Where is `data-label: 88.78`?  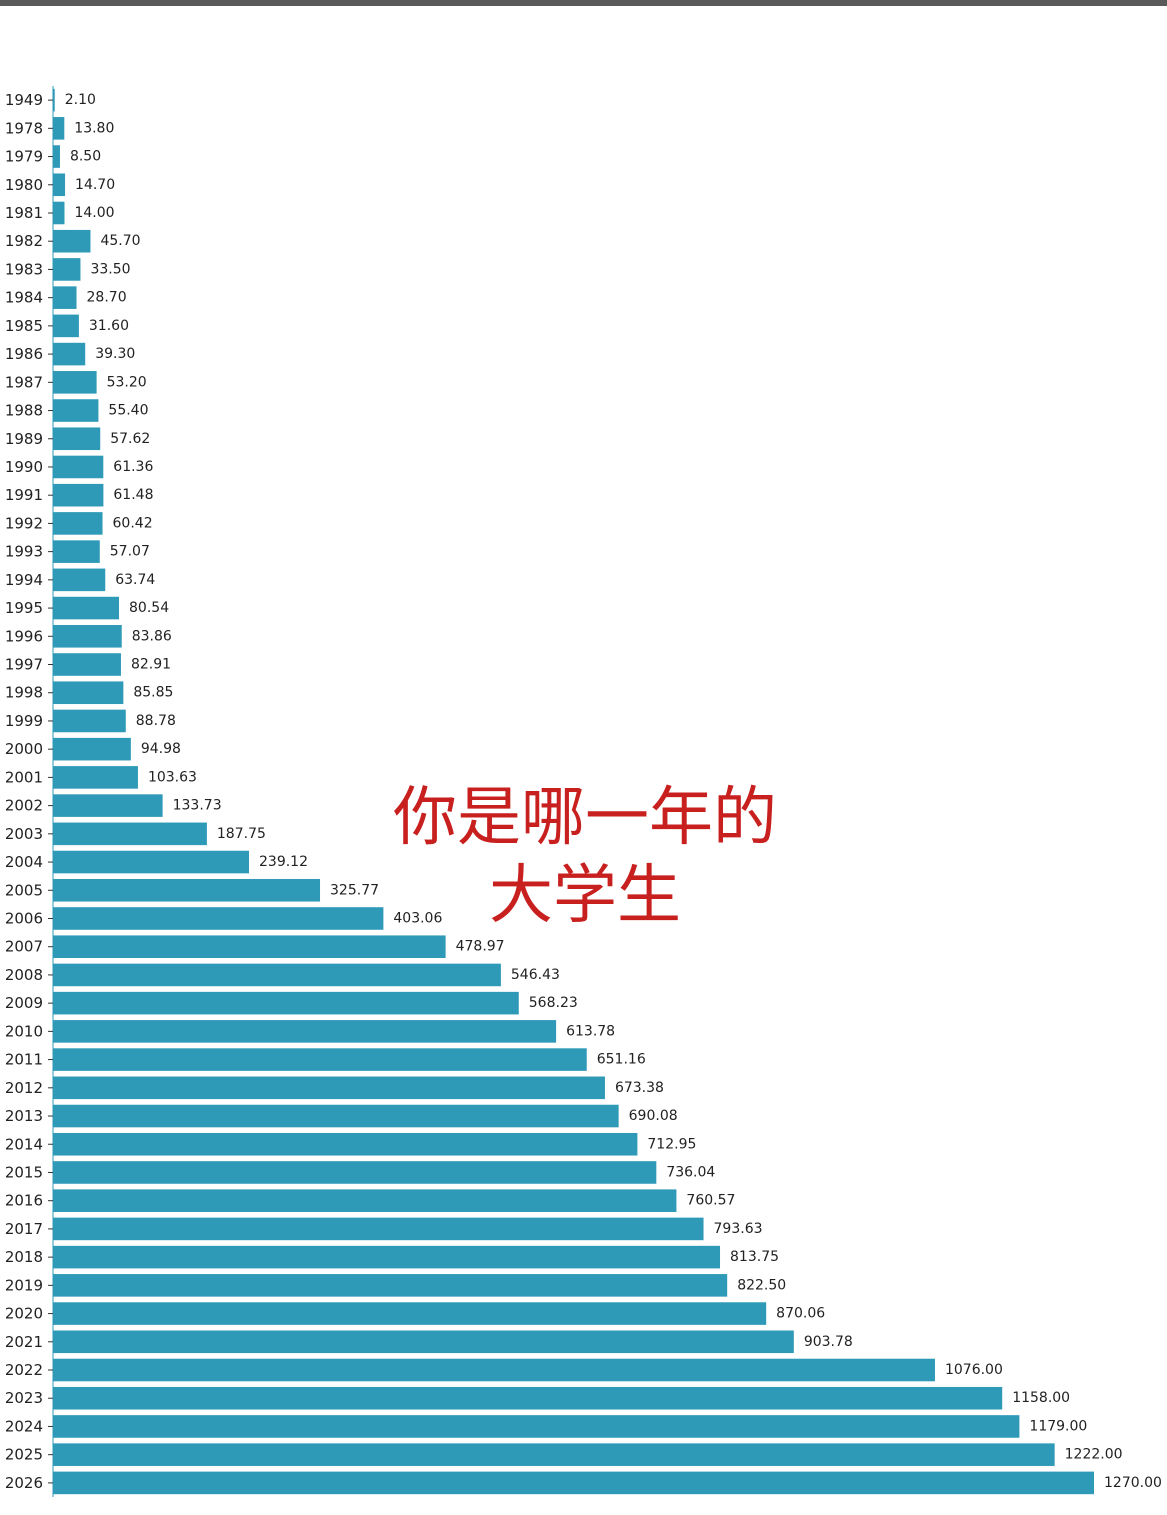 data-label: 88.78 is located at coordinates (156, 721).